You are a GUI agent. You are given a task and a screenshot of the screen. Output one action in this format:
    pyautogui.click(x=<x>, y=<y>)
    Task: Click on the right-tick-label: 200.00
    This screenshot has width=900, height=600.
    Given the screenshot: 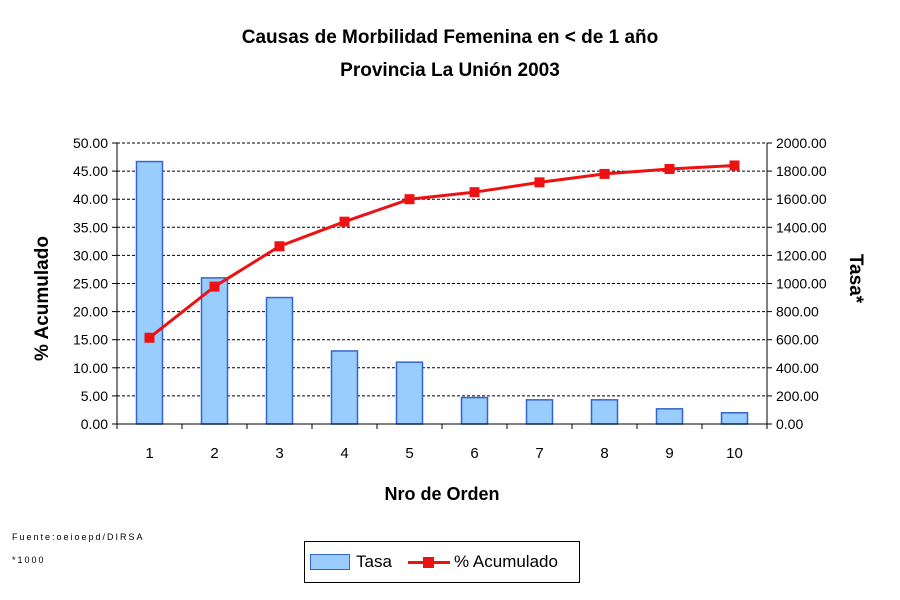 What is the action you would take?
    pyautogui.click(x=797, y=396)
    